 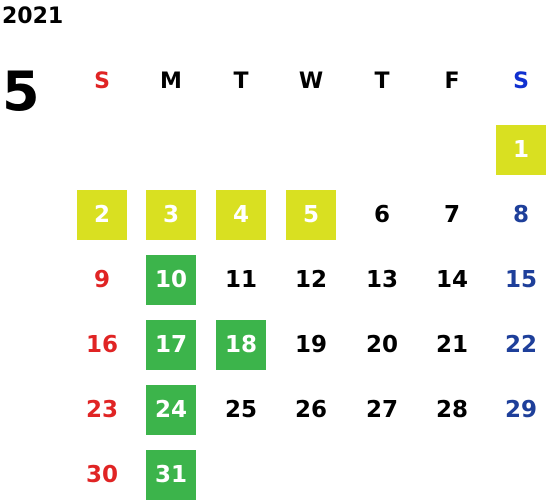 I want to click on day-cell: 12, so click(x=310, y=280).